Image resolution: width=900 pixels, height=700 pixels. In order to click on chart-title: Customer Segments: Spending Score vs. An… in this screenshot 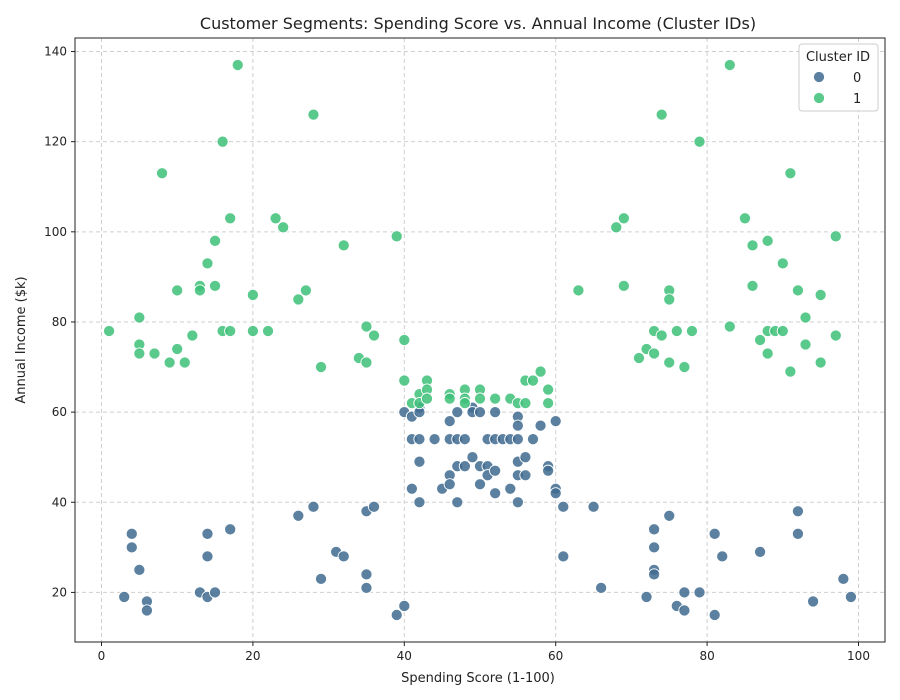, I will do `click(478, 23)`.